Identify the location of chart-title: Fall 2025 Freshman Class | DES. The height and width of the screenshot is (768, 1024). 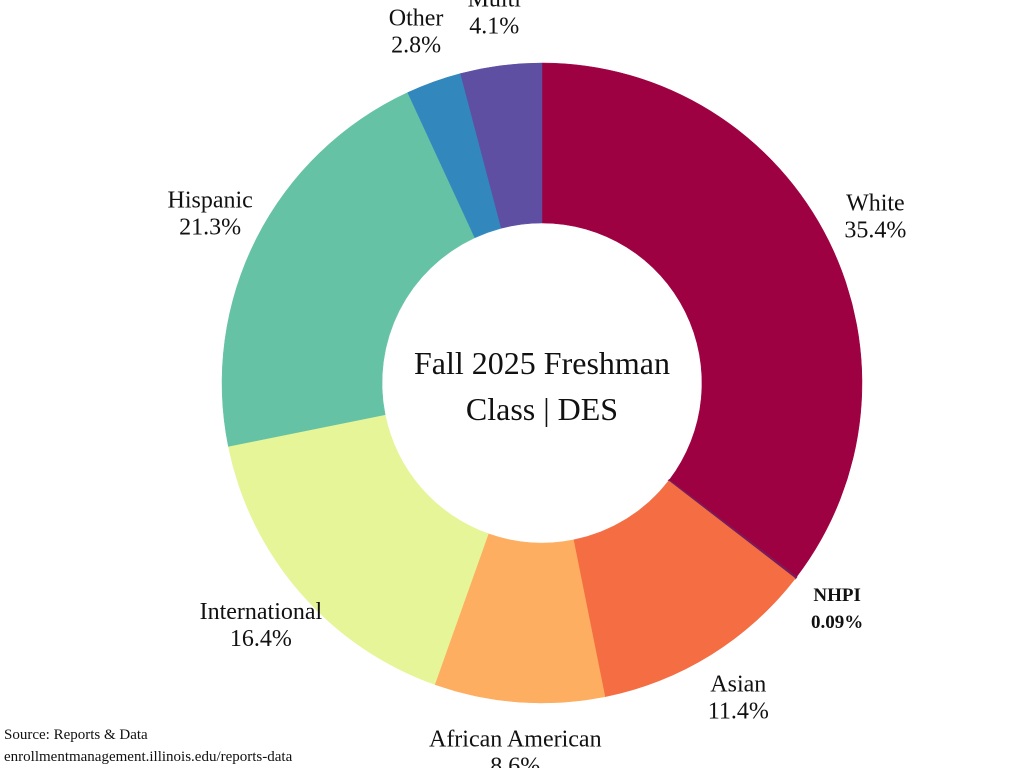
(542, 386).